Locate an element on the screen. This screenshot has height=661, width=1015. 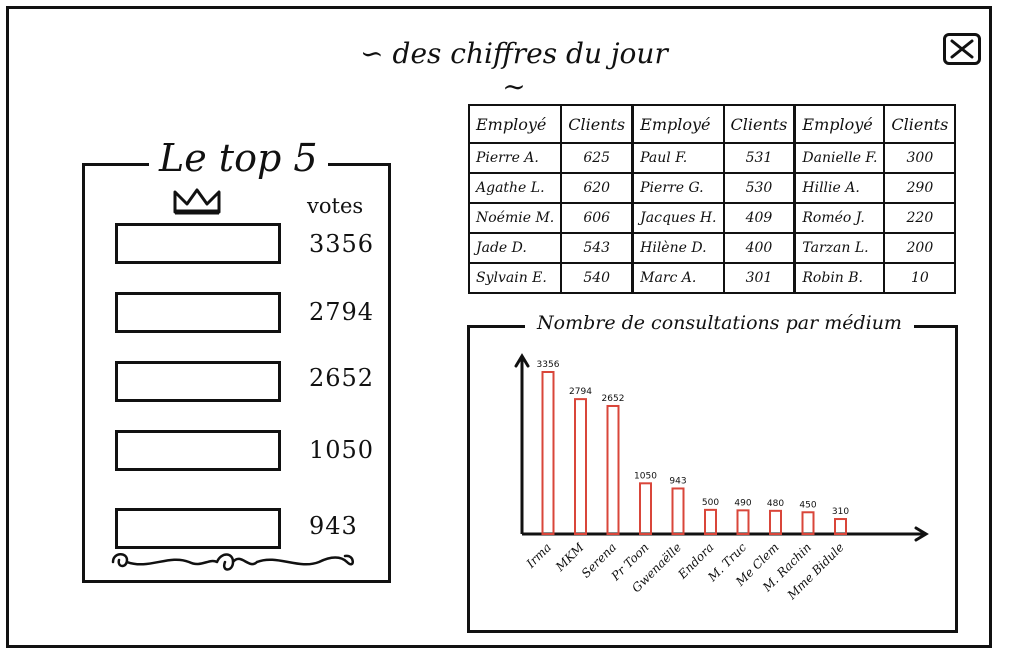
close-icon is located at coordinates (962, 49).